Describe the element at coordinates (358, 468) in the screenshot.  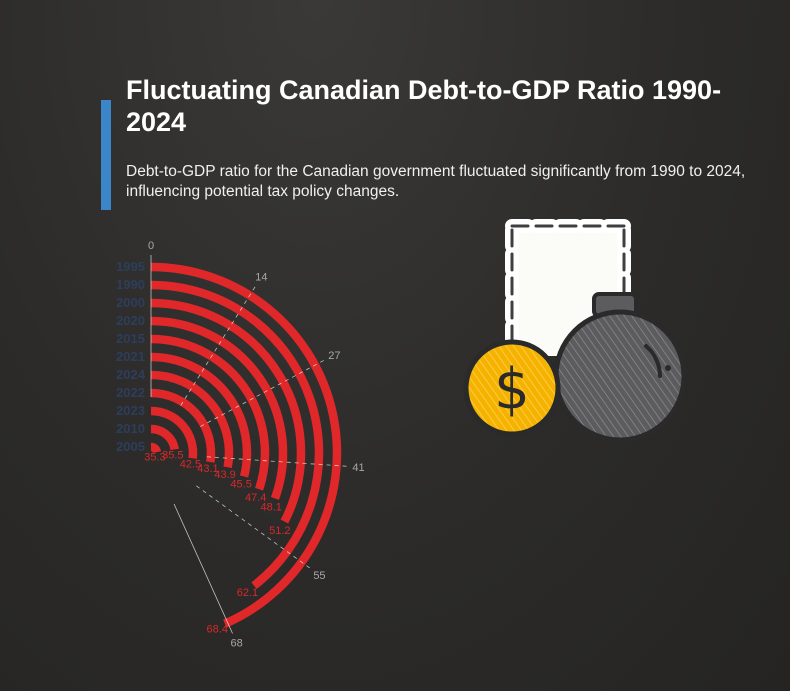
I see `axis-tick-label: 41` at that location.